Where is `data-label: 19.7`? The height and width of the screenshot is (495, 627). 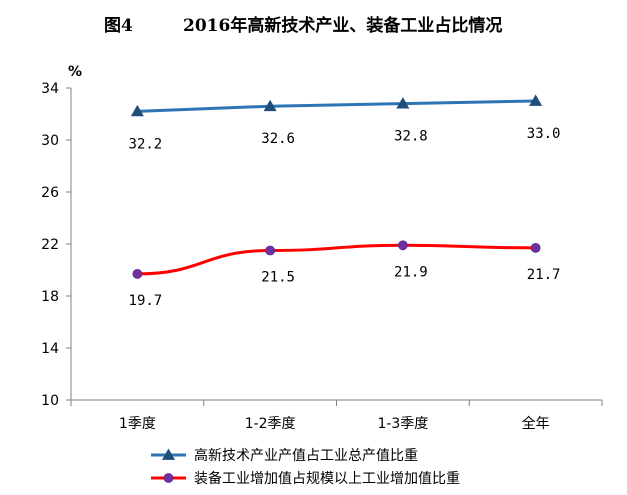
data-label: 19.7 is located at coordinates (146, 301).